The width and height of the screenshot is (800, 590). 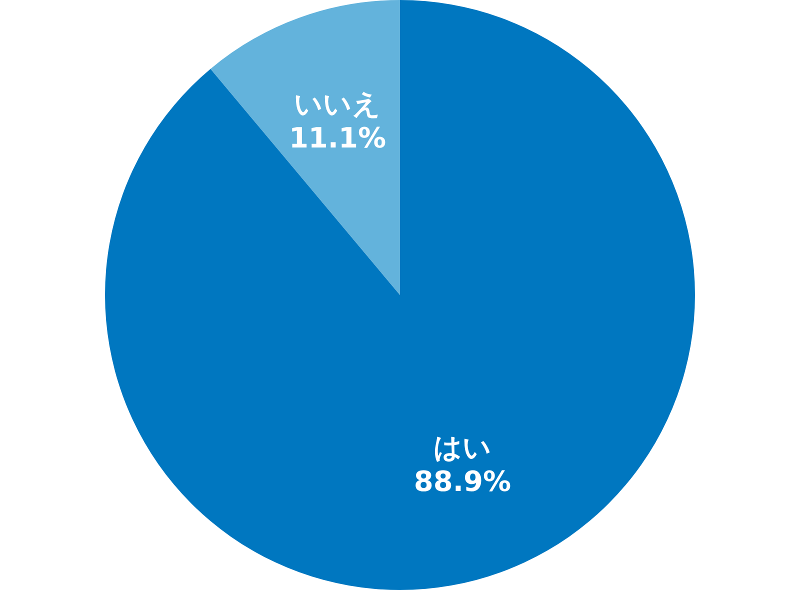 I want to click on slice-label: いいえ, so click(x=338, y=103).